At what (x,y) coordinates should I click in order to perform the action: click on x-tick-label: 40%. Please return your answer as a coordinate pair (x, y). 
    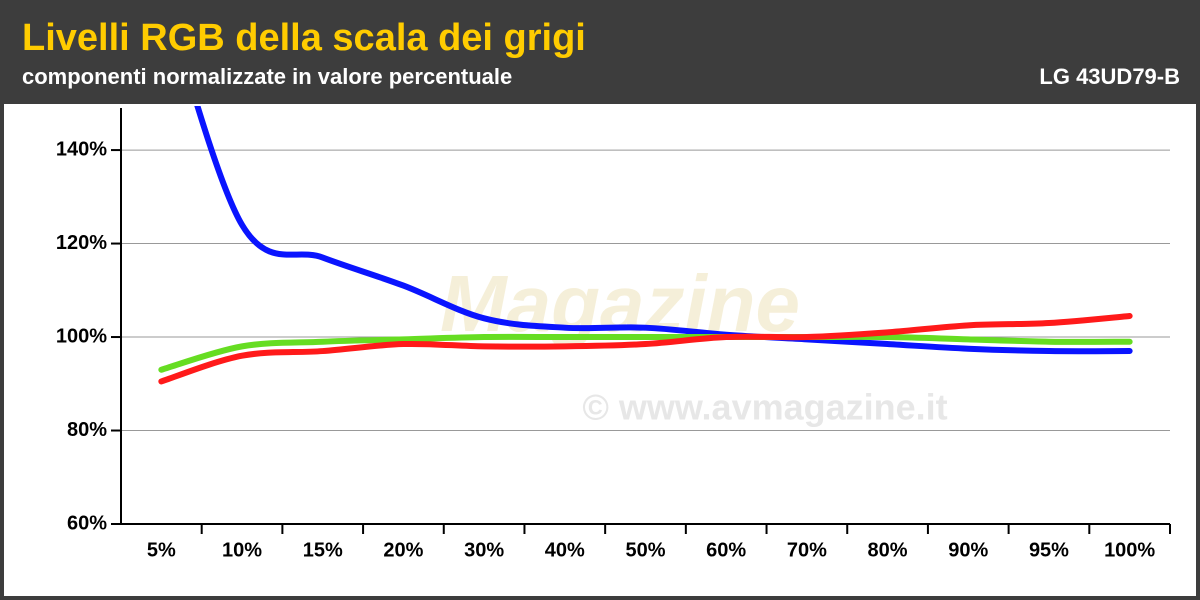
    Looking at the image, I should click on (565, 550).